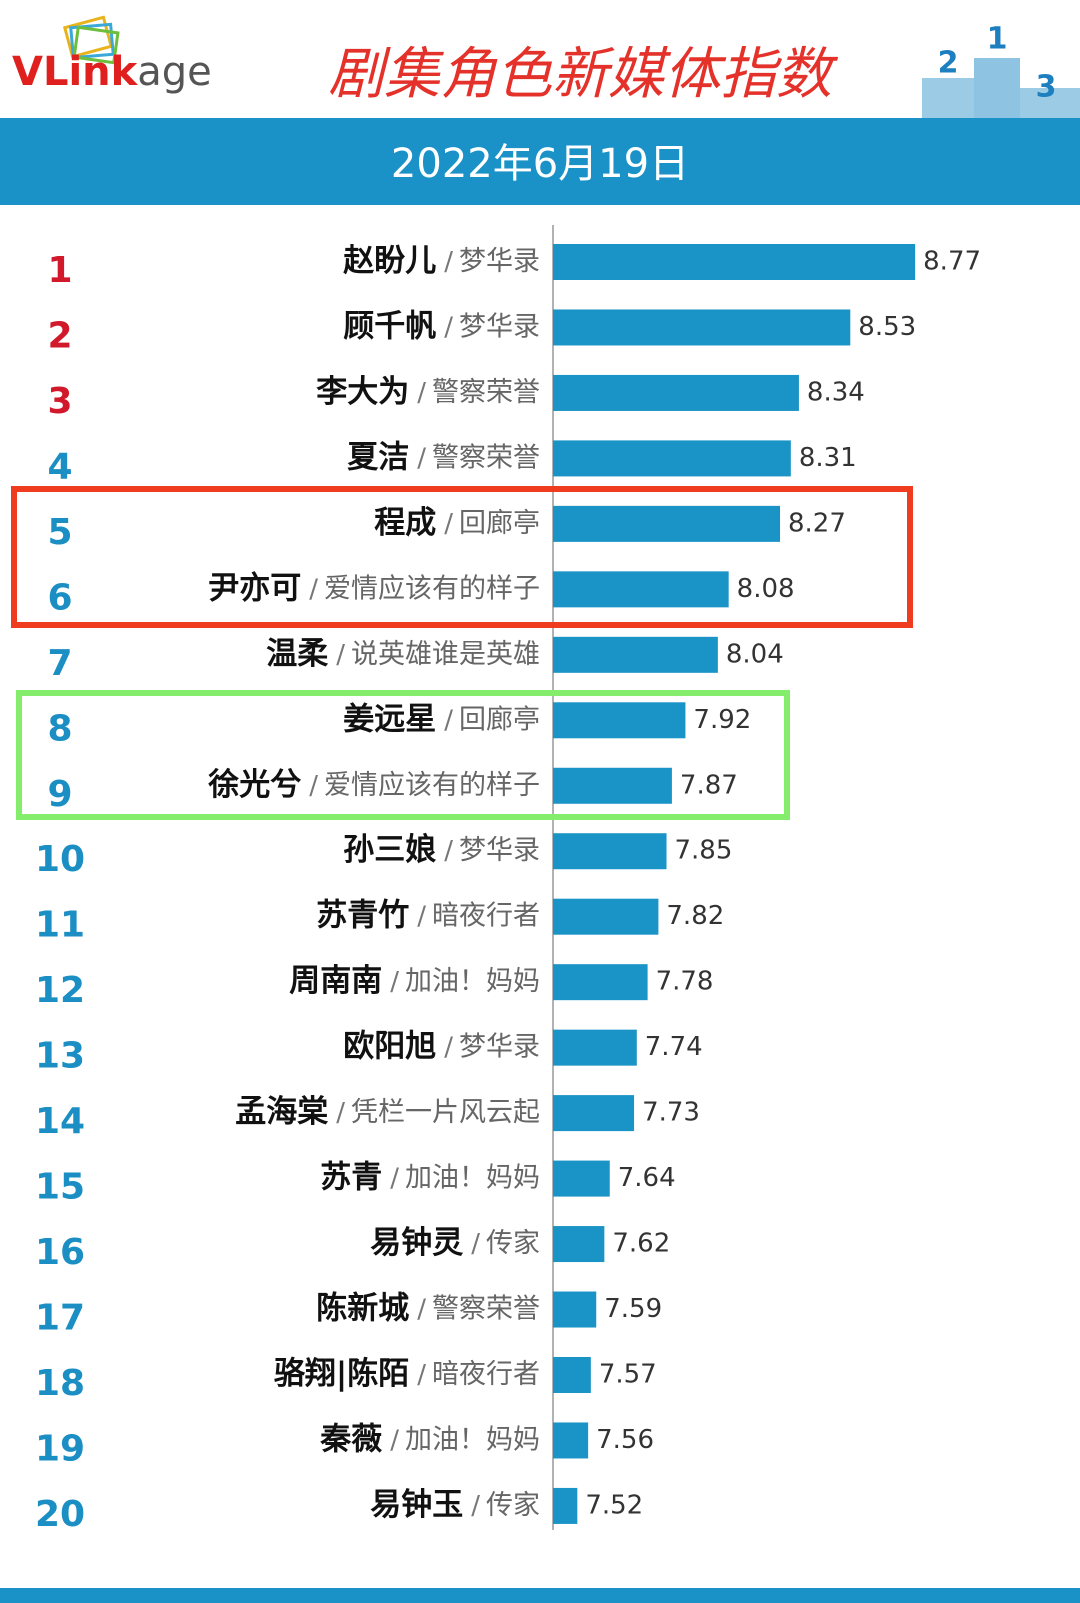 Image resolution: width=1080 pixels, height=1603 pixels. I want to click on logo: VLinkage, so click(112, 72).